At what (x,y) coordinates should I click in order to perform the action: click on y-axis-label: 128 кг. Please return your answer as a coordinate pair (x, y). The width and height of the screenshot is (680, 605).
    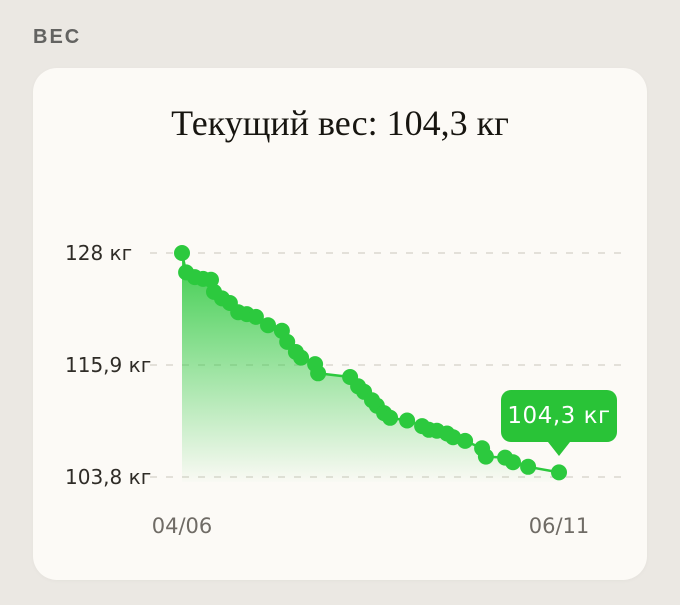
    Looking at the image, I should click on (98, 253).